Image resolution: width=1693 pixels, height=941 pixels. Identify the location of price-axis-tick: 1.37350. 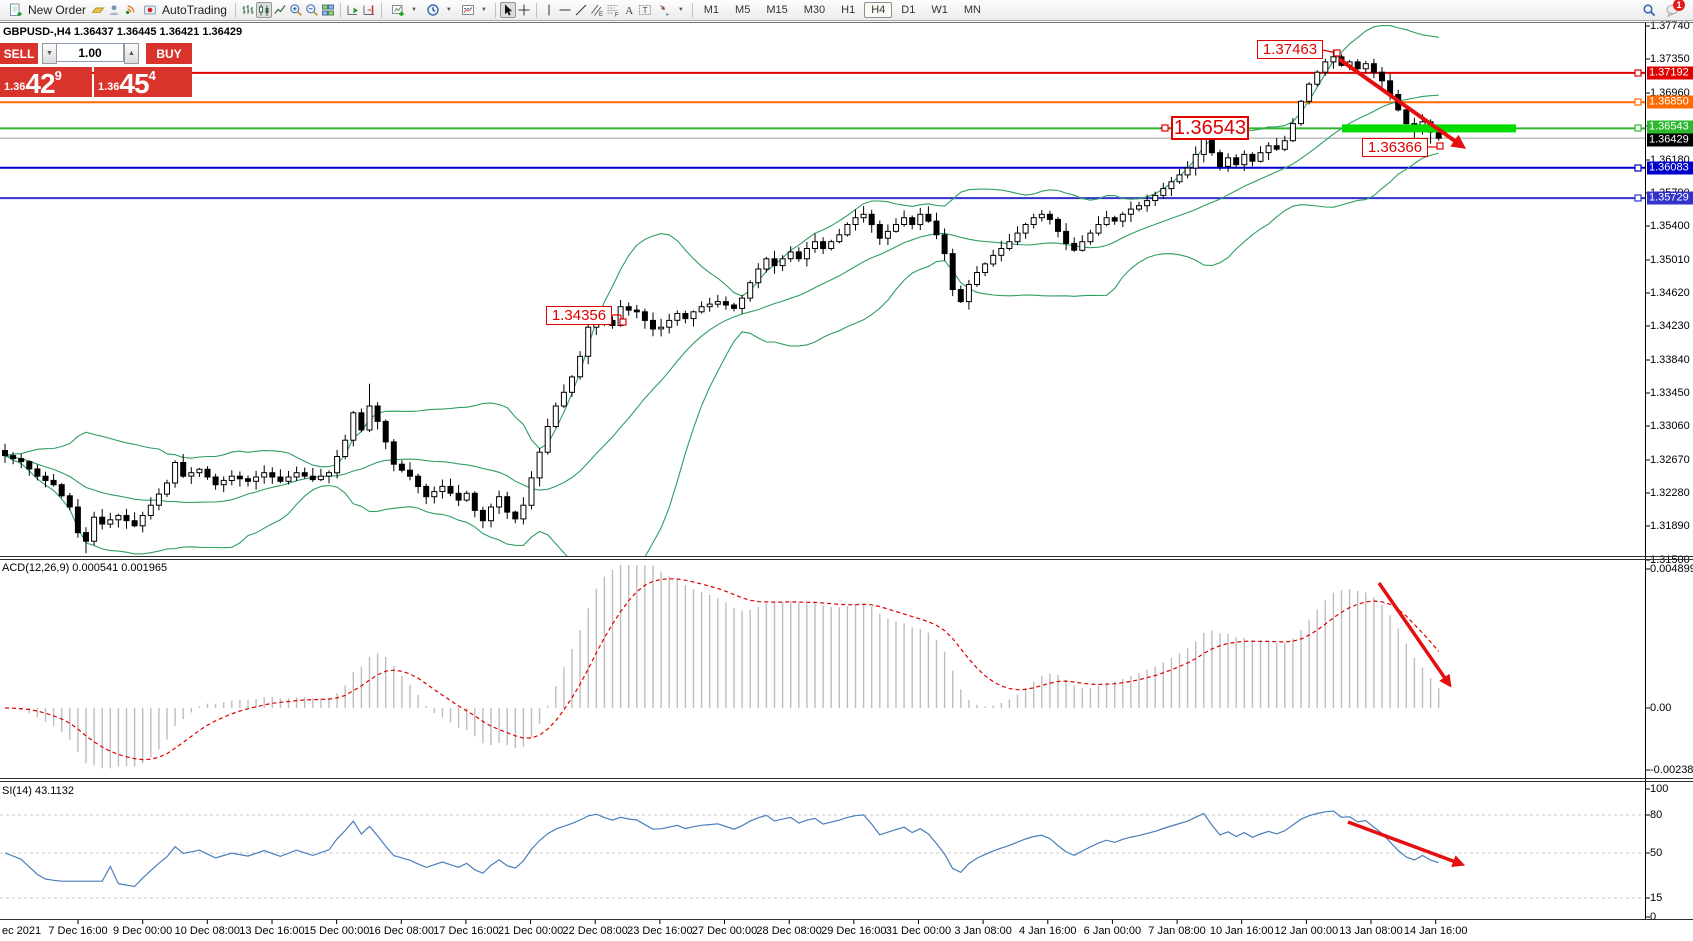
(1670, 59).